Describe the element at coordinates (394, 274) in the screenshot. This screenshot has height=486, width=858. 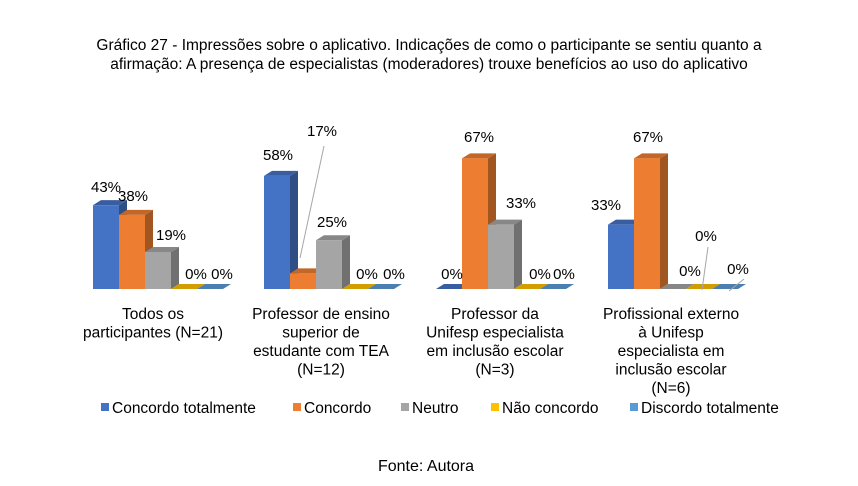
I see `data-label-prof-superior-discordo-totalmente: 0%` at that location.